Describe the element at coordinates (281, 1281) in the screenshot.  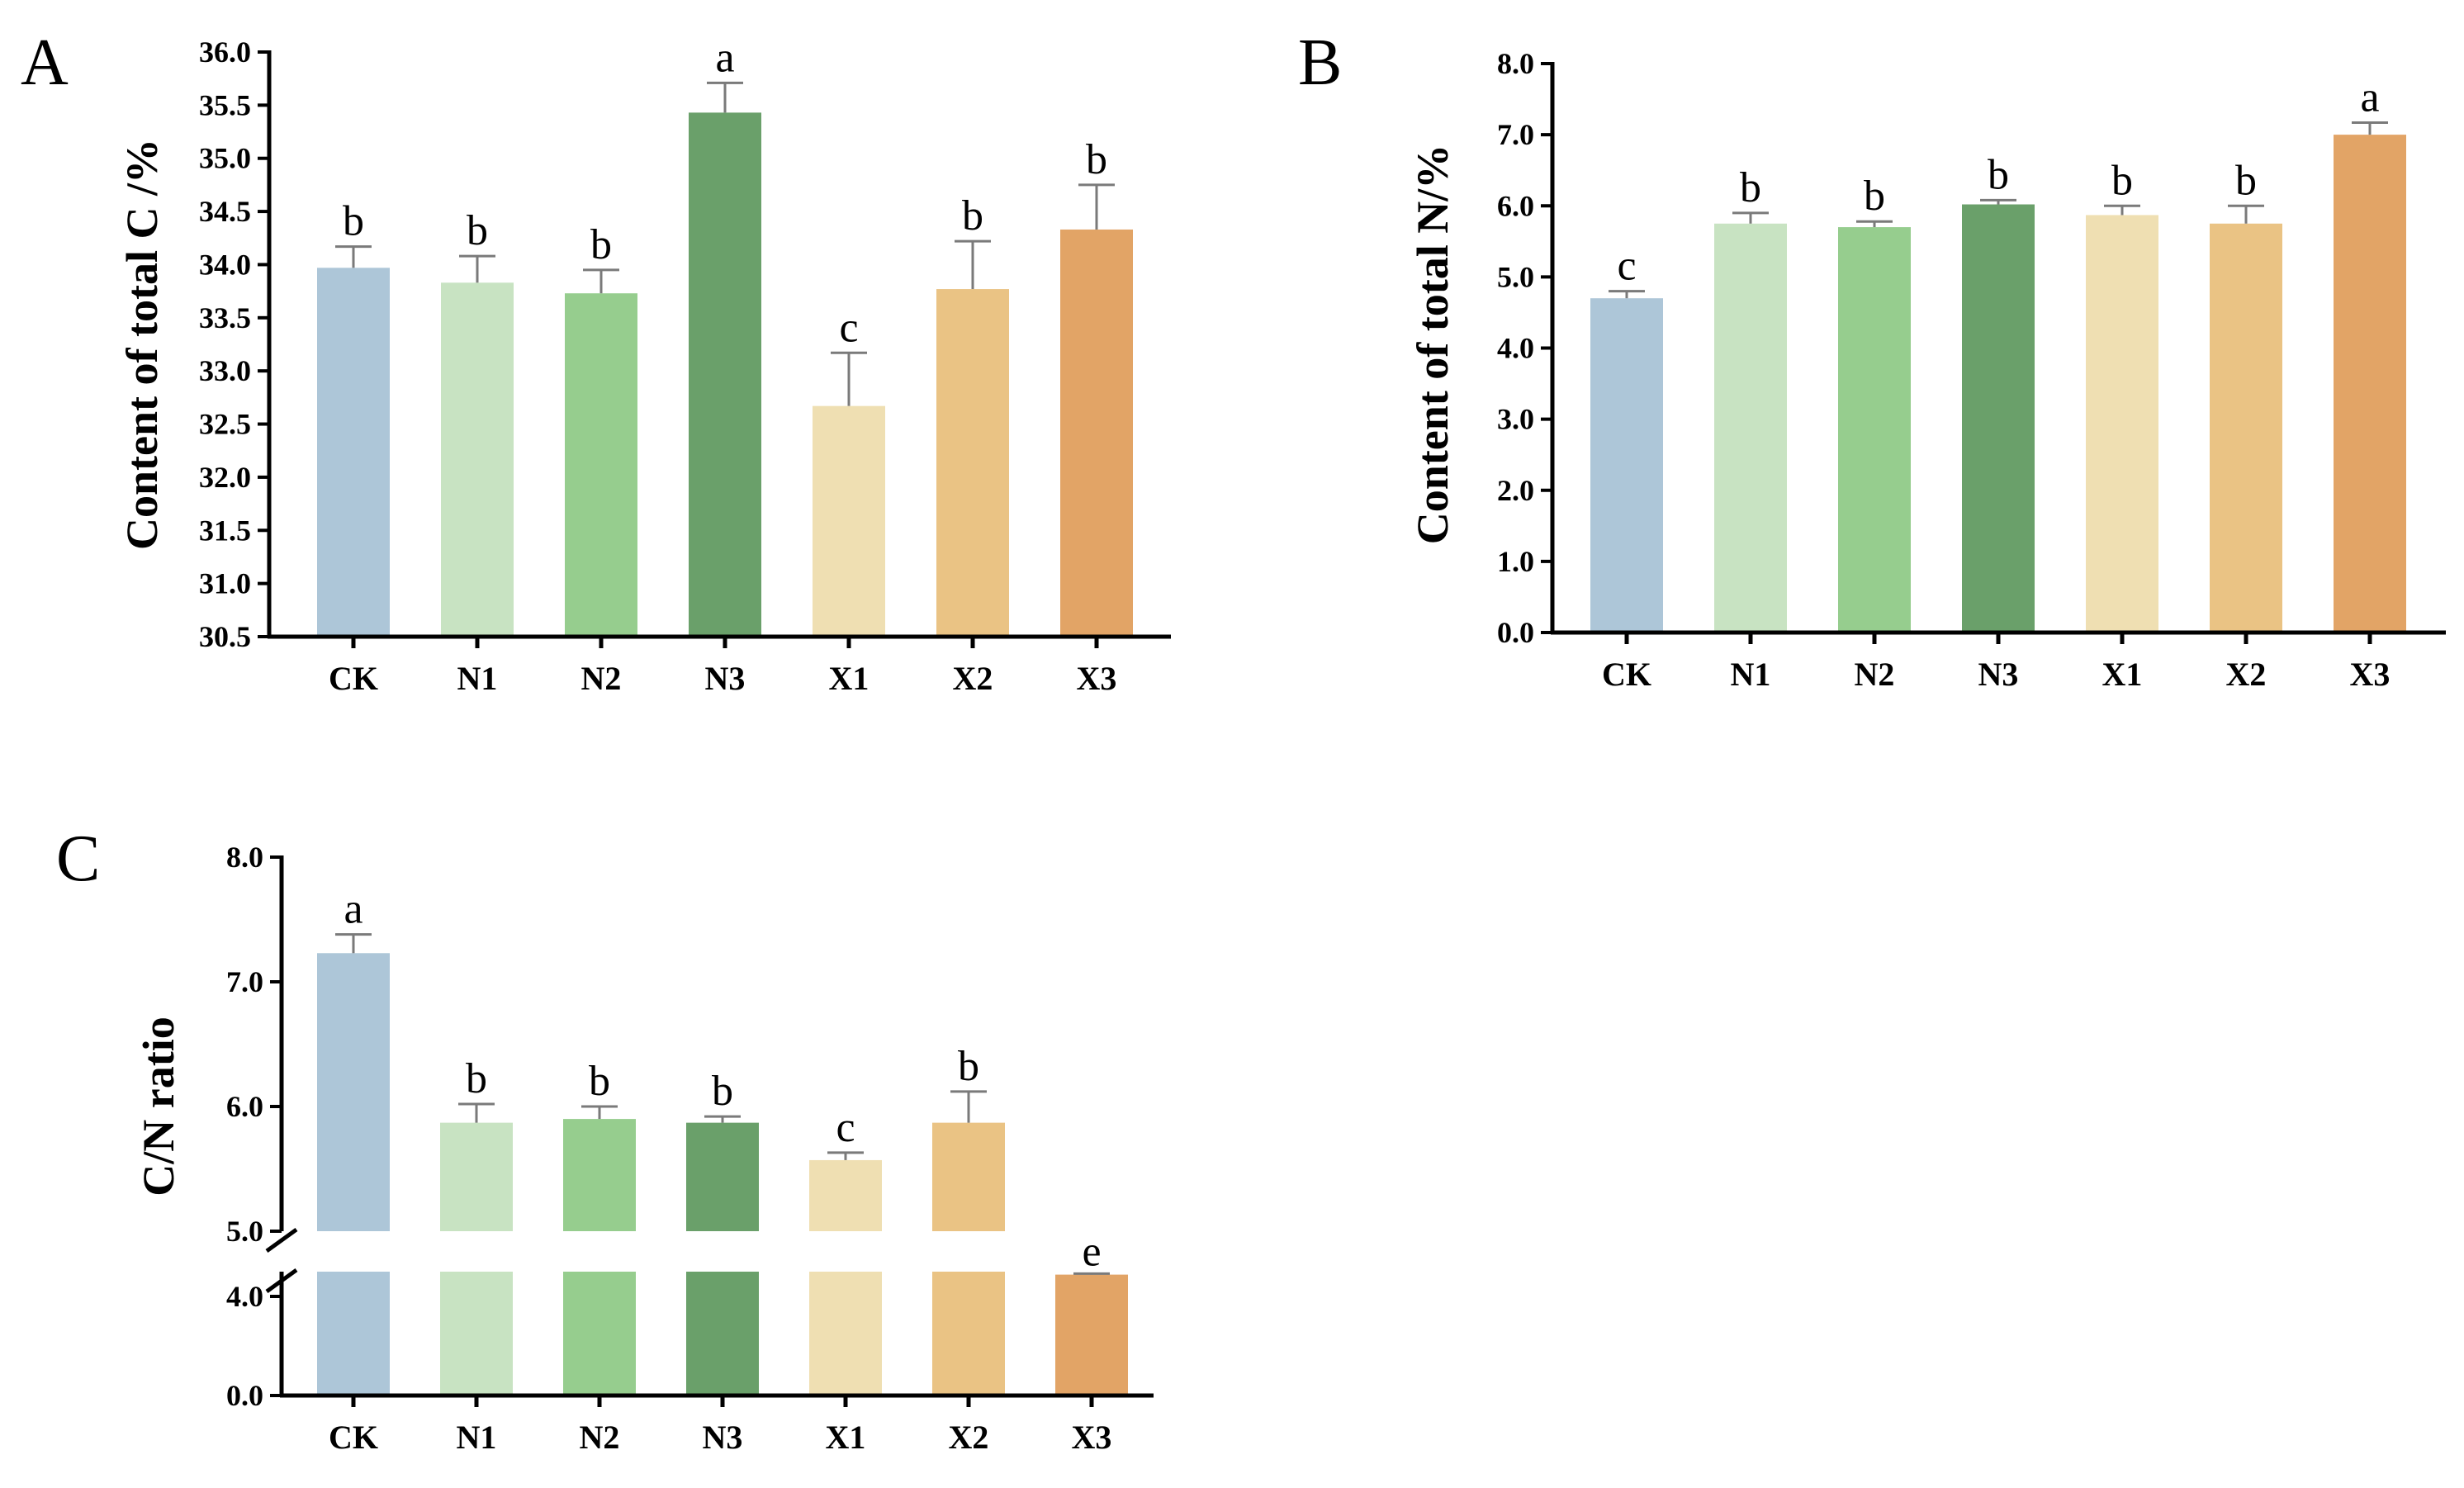
I see `panel-c-axis-break-mark-lower` at that location.